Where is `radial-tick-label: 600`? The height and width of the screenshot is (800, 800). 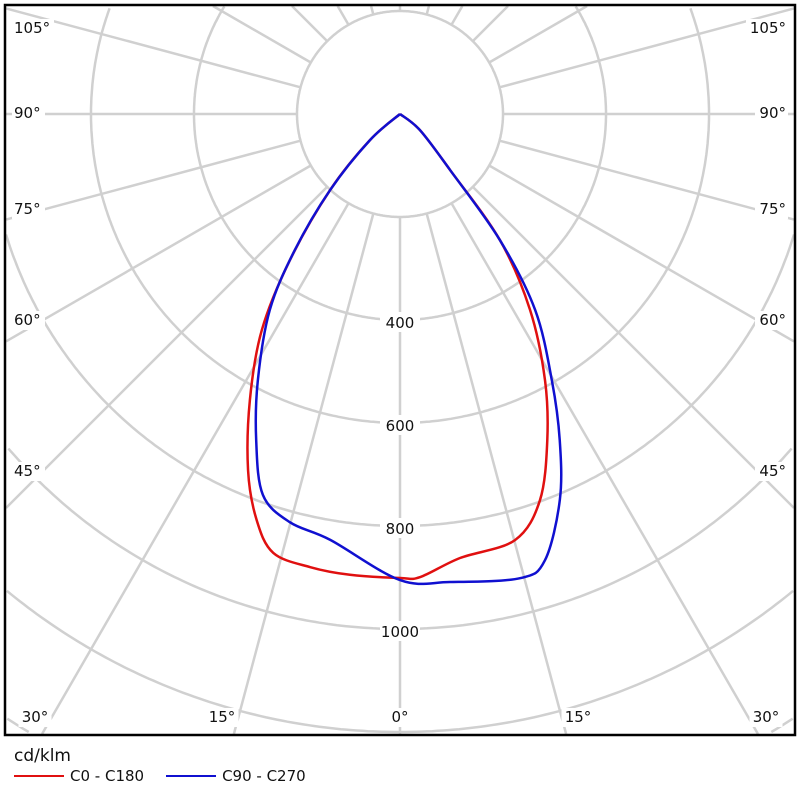 radial-tick-label: 600 is located at coordinates (400, 426).